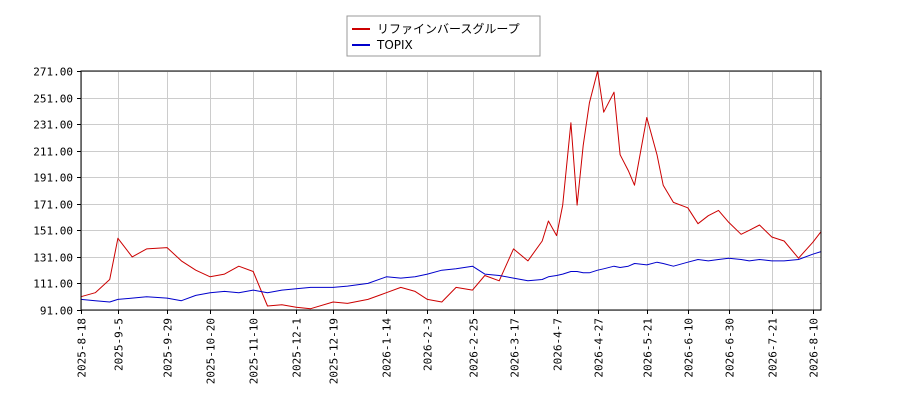 Image resolution: width=900 pixels, height=400 pixels. Describe the element at coordinates (648, 348) in the screenshot. I see `x-tick-label: 2026-5-21` at that location.